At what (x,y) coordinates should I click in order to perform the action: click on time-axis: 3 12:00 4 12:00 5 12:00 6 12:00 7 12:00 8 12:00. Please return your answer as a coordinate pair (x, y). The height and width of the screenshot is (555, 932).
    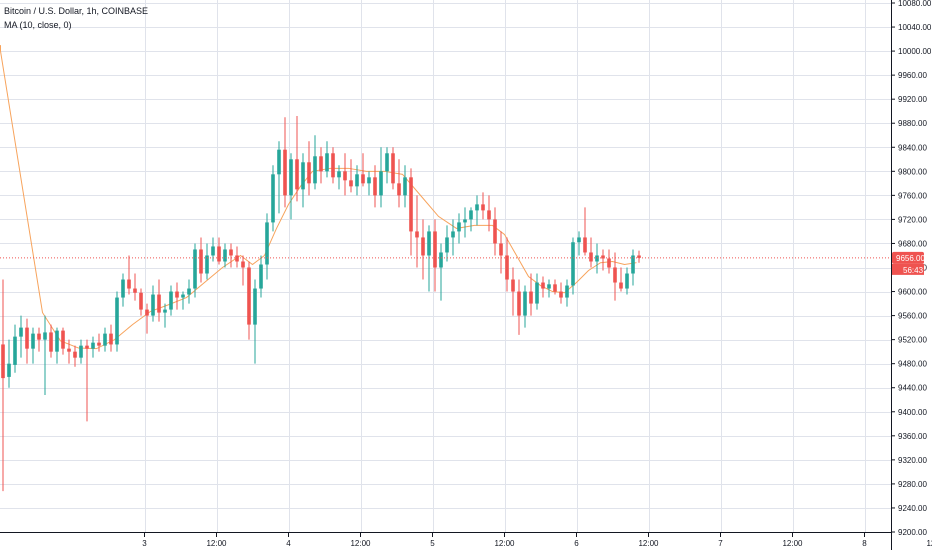
    Looking at the image, I should click on (466, 540).